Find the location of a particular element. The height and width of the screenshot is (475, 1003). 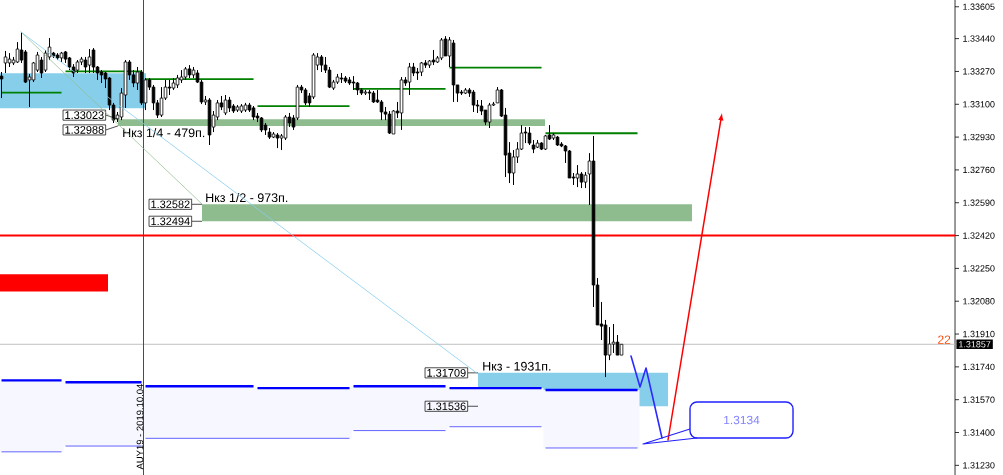

y-tick-label: 1.31740 is located at coordinates (979, 367).